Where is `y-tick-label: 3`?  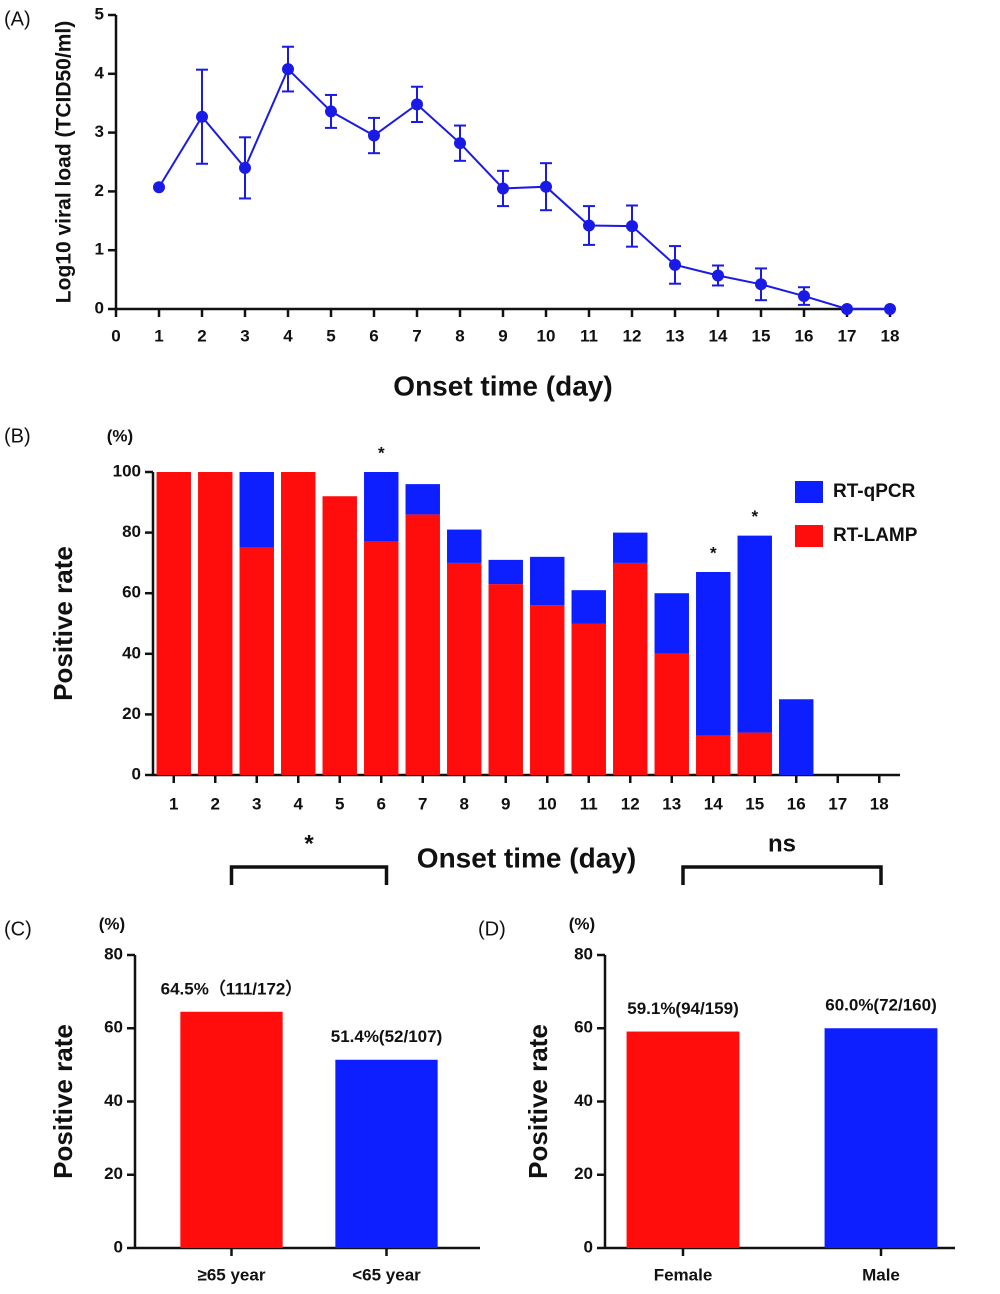
y-tick-label: 3 is located at coordinates (99, 131).